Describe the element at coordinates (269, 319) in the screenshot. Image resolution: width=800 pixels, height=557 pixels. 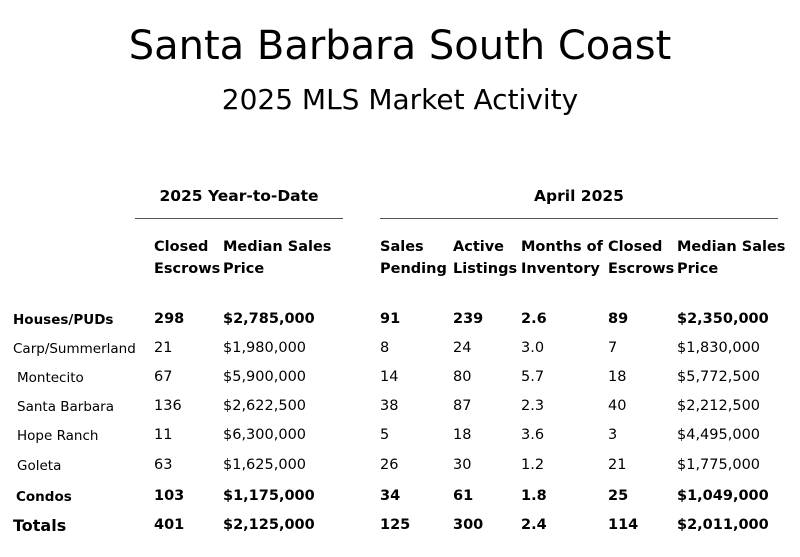
I see `table-cell: $2,785,000` at that location.